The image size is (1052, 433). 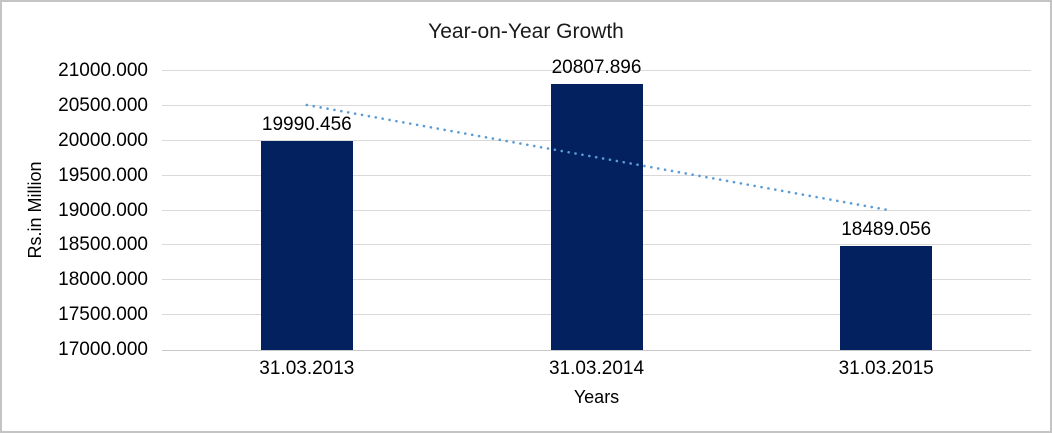 I want to click on x-axis-line, so click(x=596, y=350).